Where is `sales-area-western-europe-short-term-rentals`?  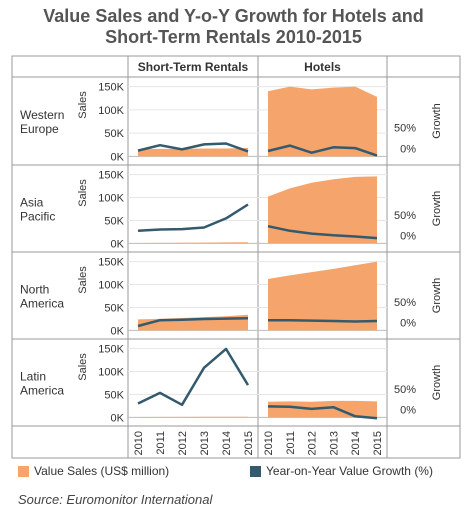
sales-area-western-europe-short-term-rentals is located at coordinates (193, 152).